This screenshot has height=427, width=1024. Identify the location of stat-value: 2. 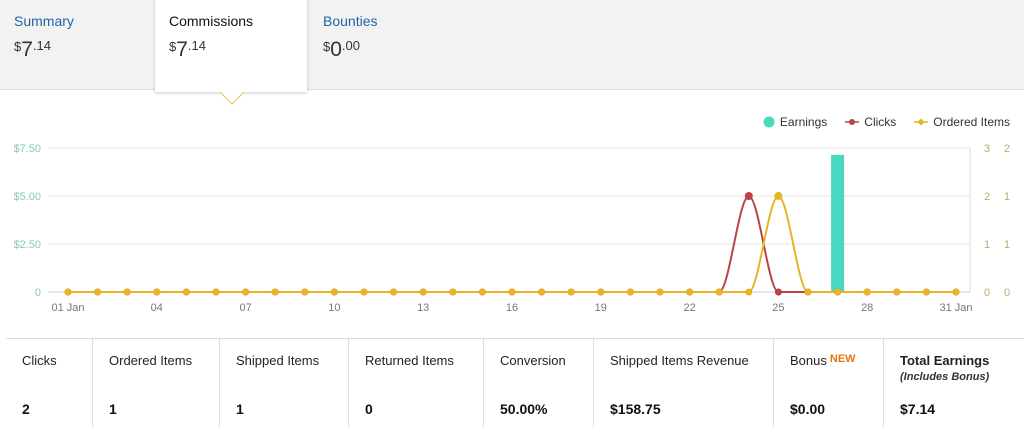
(26, 409).